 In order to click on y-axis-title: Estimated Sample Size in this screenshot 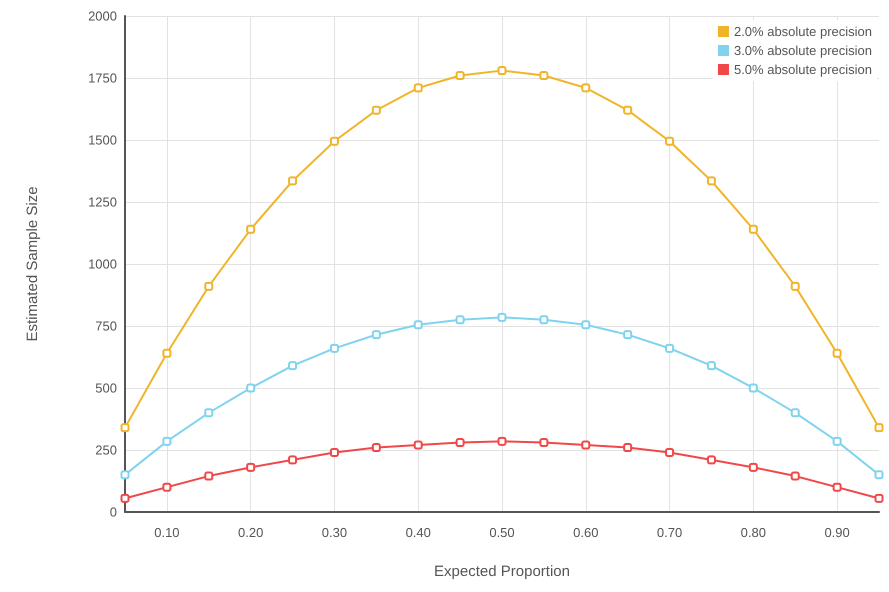, I will do `click(32, 264)`.